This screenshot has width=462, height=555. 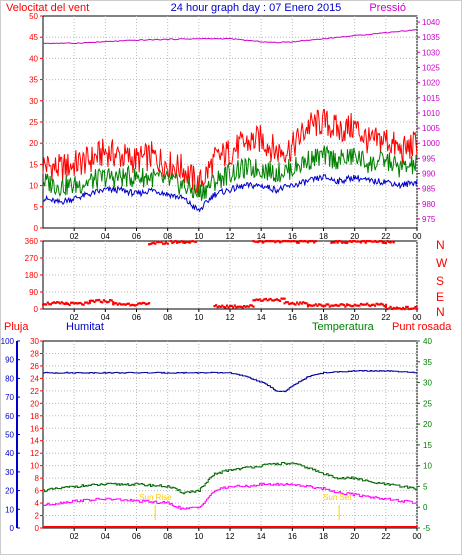 What do you see at coordinates (440, 312) in the screenshot?
I see `compass-n-bottom: N` at bounding box center [440, 312].